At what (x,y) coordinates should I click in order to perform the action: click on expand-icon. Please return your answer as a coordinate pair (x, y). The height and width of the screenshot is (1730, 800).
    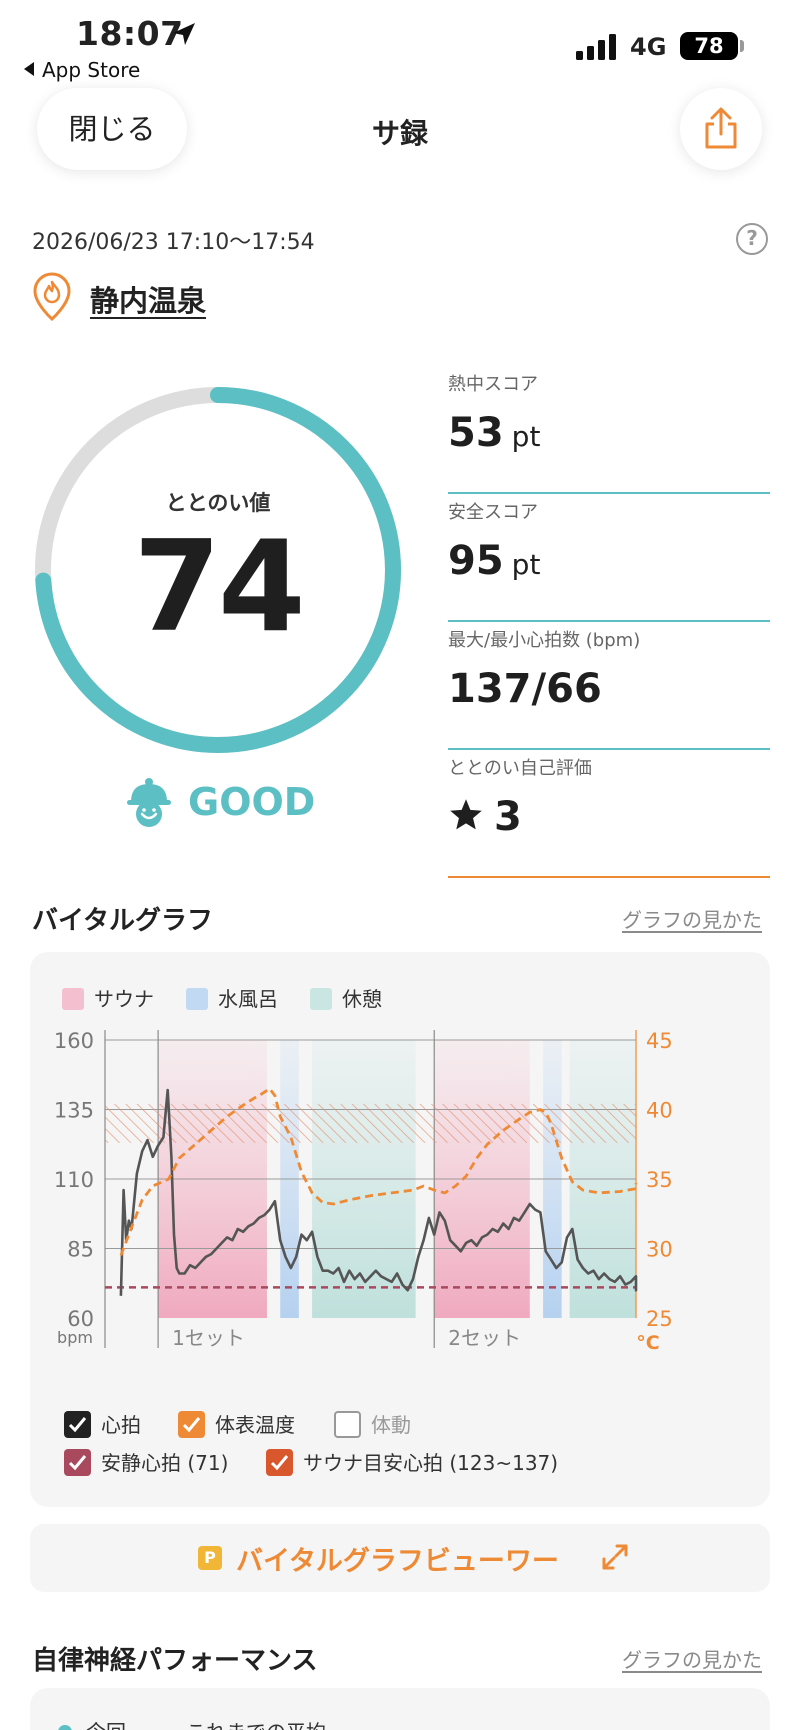
    Looking at the image, I should click on (615, 1557).